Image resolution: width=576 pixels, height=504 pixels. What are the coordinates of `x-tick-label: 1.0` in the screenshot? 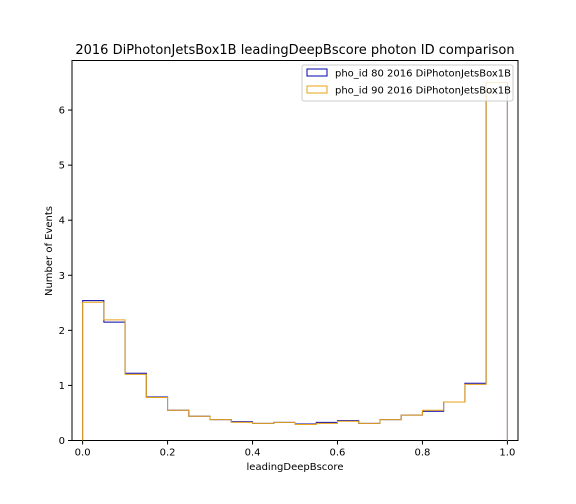 It's located at (507, 453).